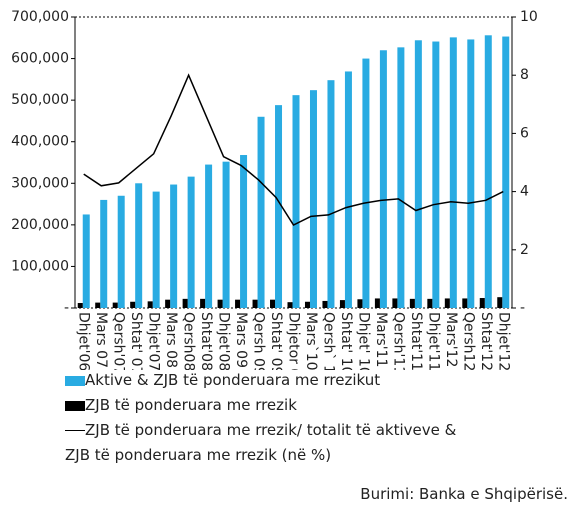 Image resolution: width=576 pixels, height=509 pixels. What do you see at coordinates (524, 192) in the screenshot?
I see `y2-tick-label: 4` at bounding box center [524, 192].